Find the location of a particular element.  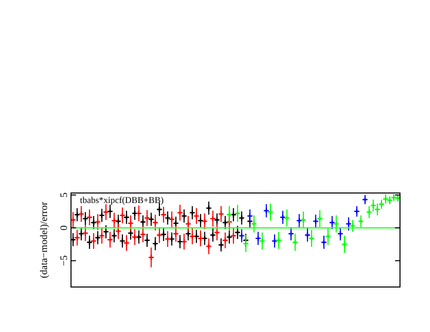

chart-title: tbabs*xipcf(DBB+BB) is located at coordinates (122, 200).